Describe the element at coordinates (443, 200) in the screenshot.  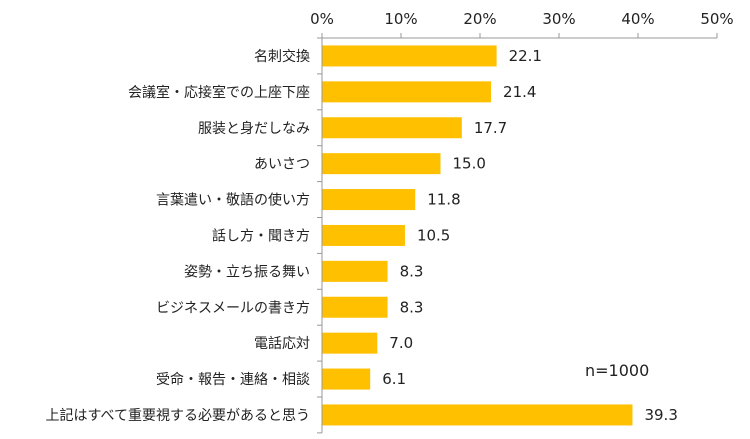
I see `value-label: 11.8` at that location.